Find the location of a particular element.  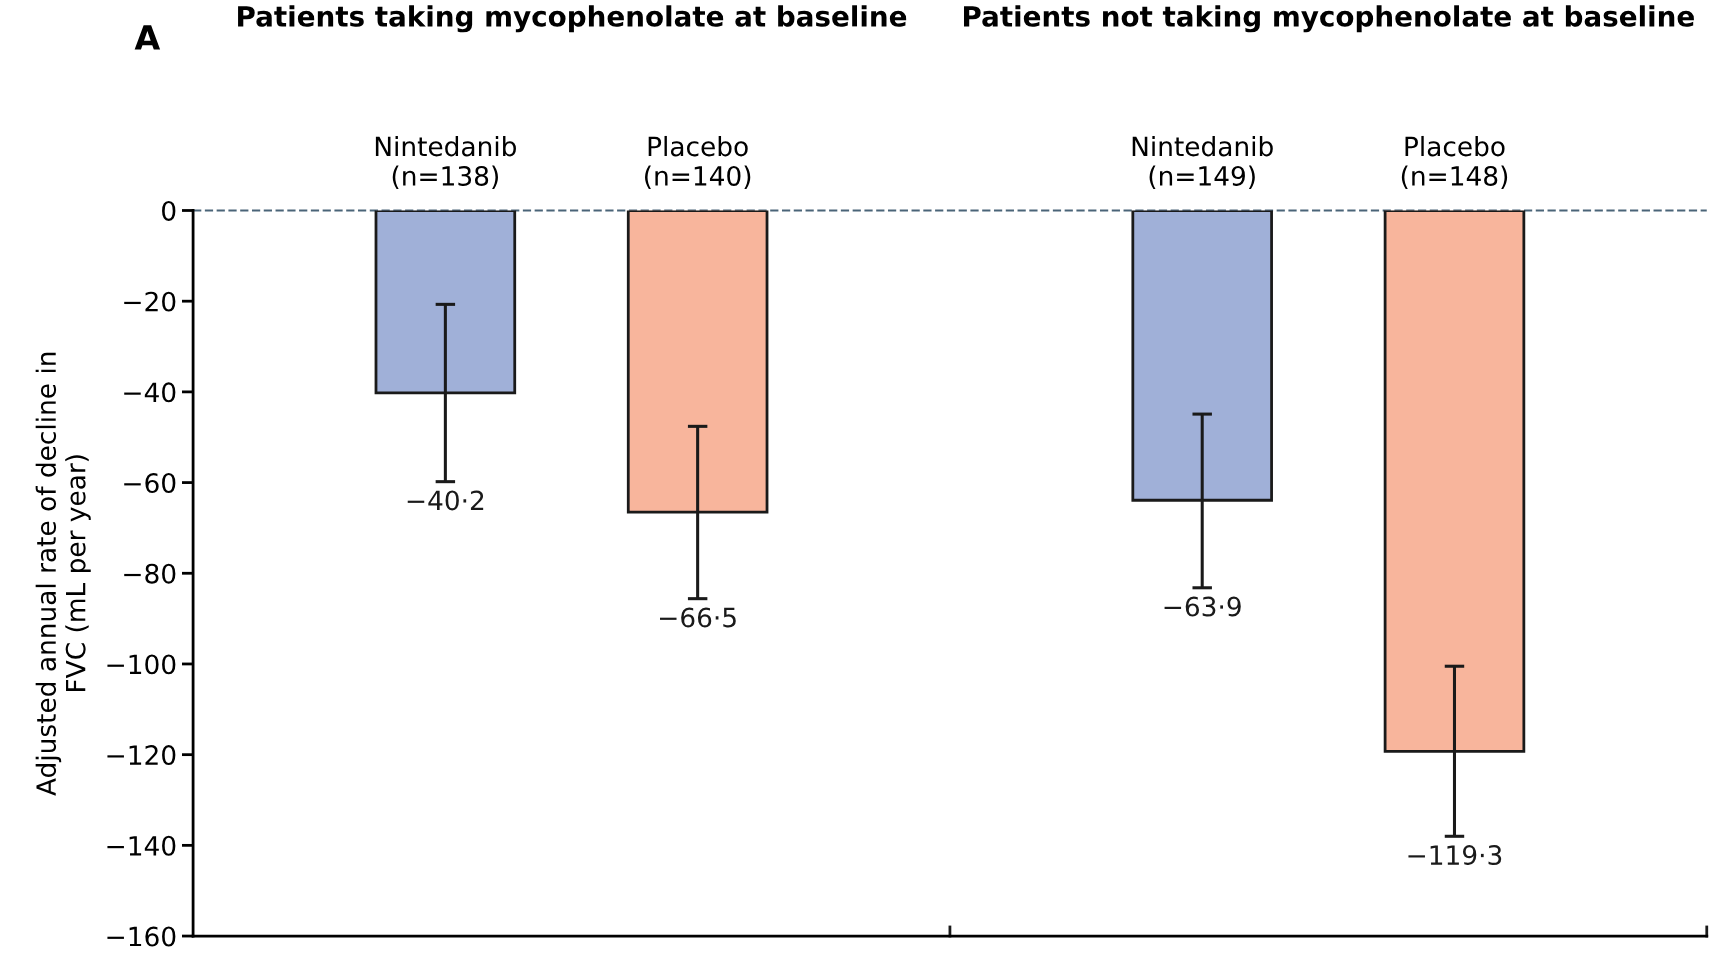

y-tick-label: −100 is located at coordinates (141, 664).